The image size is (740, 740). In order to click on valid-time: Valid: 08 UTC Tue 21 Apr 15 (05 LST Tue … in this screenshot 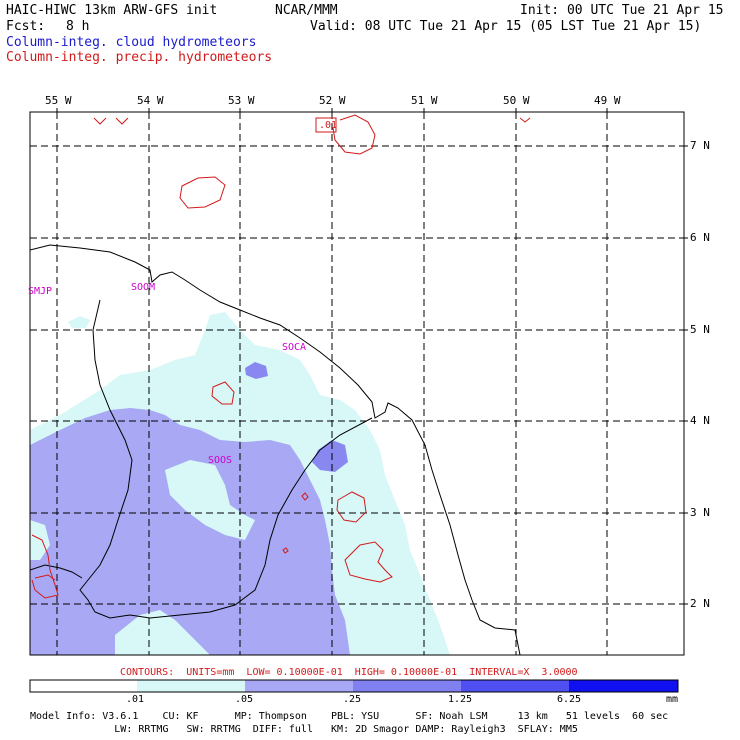, I will do `click(506, 26)`.